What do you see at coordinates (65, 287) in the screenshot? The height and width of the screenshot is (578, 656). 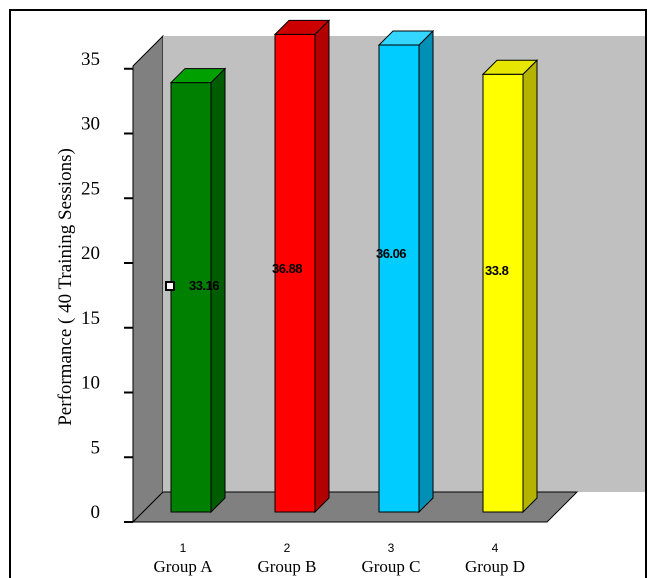 I see `y-axis-label: Performance ( 40 Training Sessions)` at bounding box center [65, 287].